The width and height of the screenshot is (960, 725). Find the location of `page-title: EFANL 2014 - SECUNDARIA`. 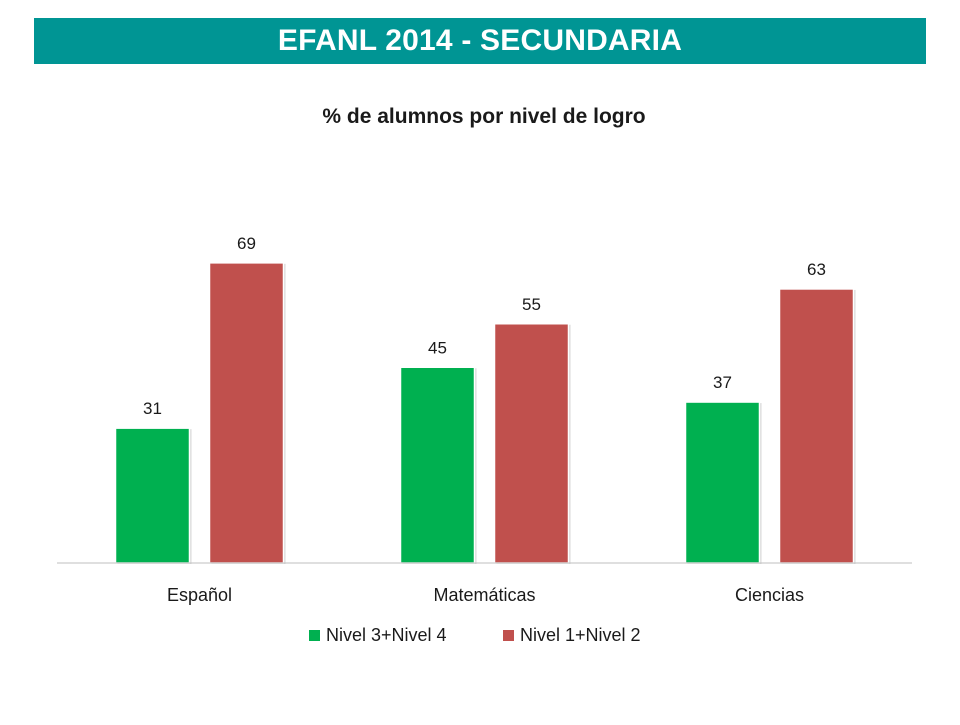

page-title: EFANL 2014 - SECUNDARIA is located at coordinates (480, 40).